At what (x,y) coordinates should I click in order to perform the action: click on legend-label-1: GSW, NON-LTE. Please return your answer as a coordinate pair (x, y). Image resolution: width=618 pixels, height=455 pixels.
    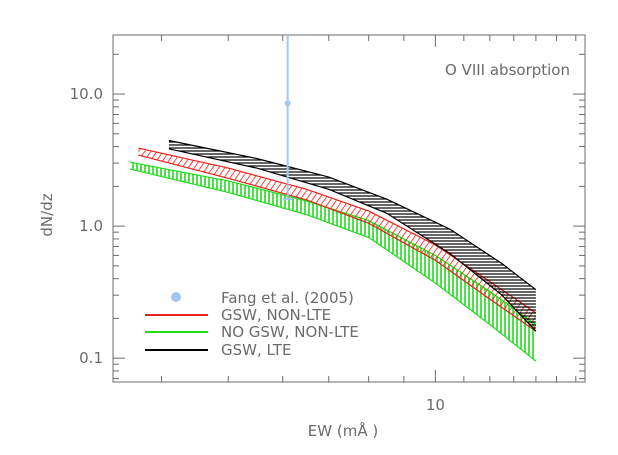
    Looking at the image, I should click on (276, 315).